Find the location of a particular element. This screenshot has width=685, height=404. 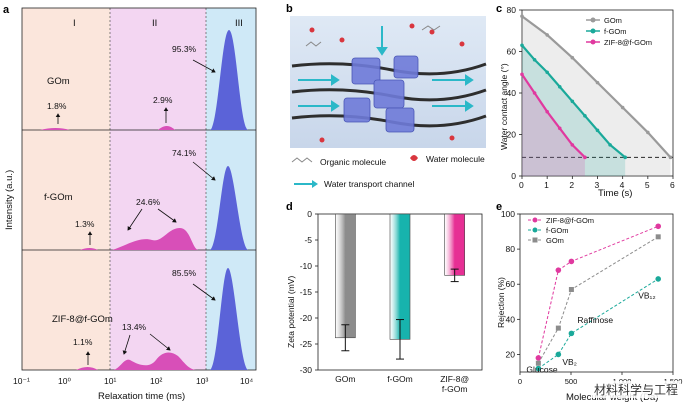

x-tick-label-6: 6 is located at coordinates (672, 185).